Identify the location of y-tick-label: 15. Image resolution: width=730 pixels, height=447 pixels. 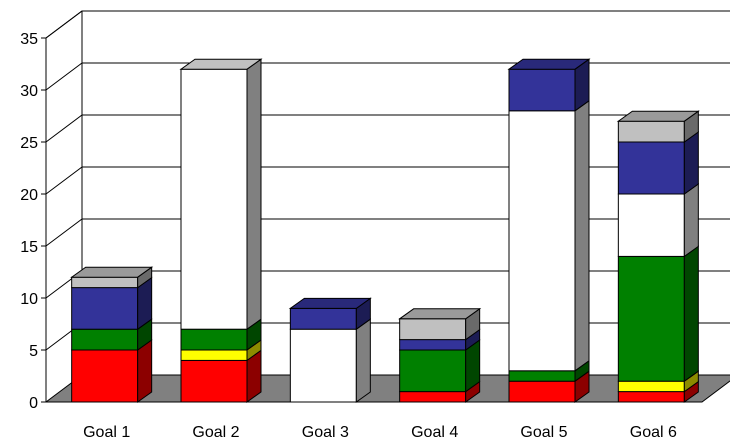
(29, 247).